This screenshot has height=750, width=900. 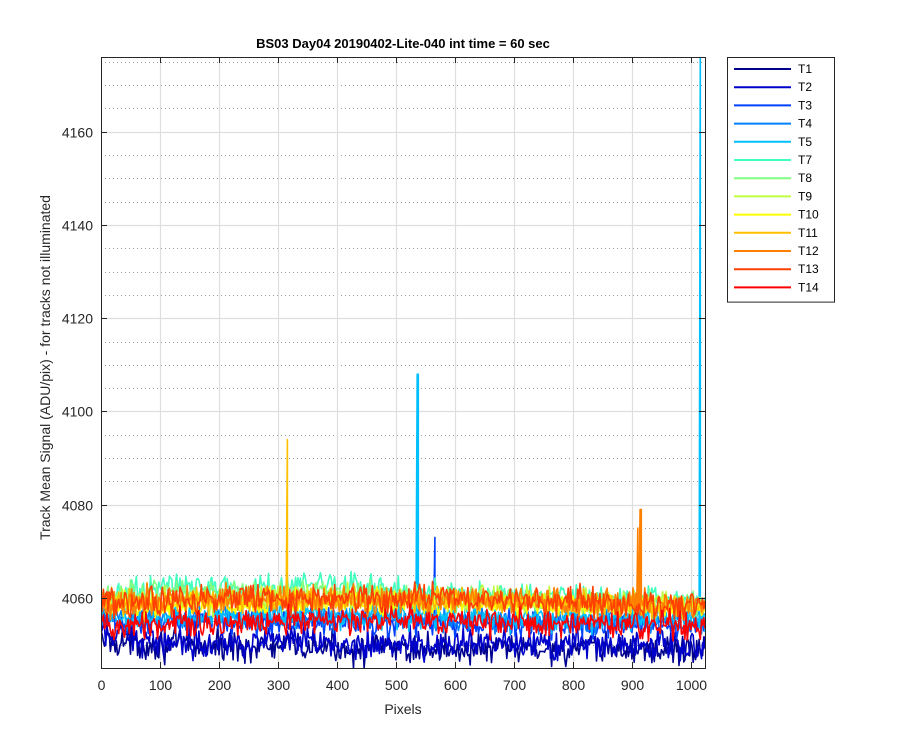 What do you see at coordinates (161, 685) in the screenshot?
I see `x-tick-label: 100` at bounding box center [161, 685].